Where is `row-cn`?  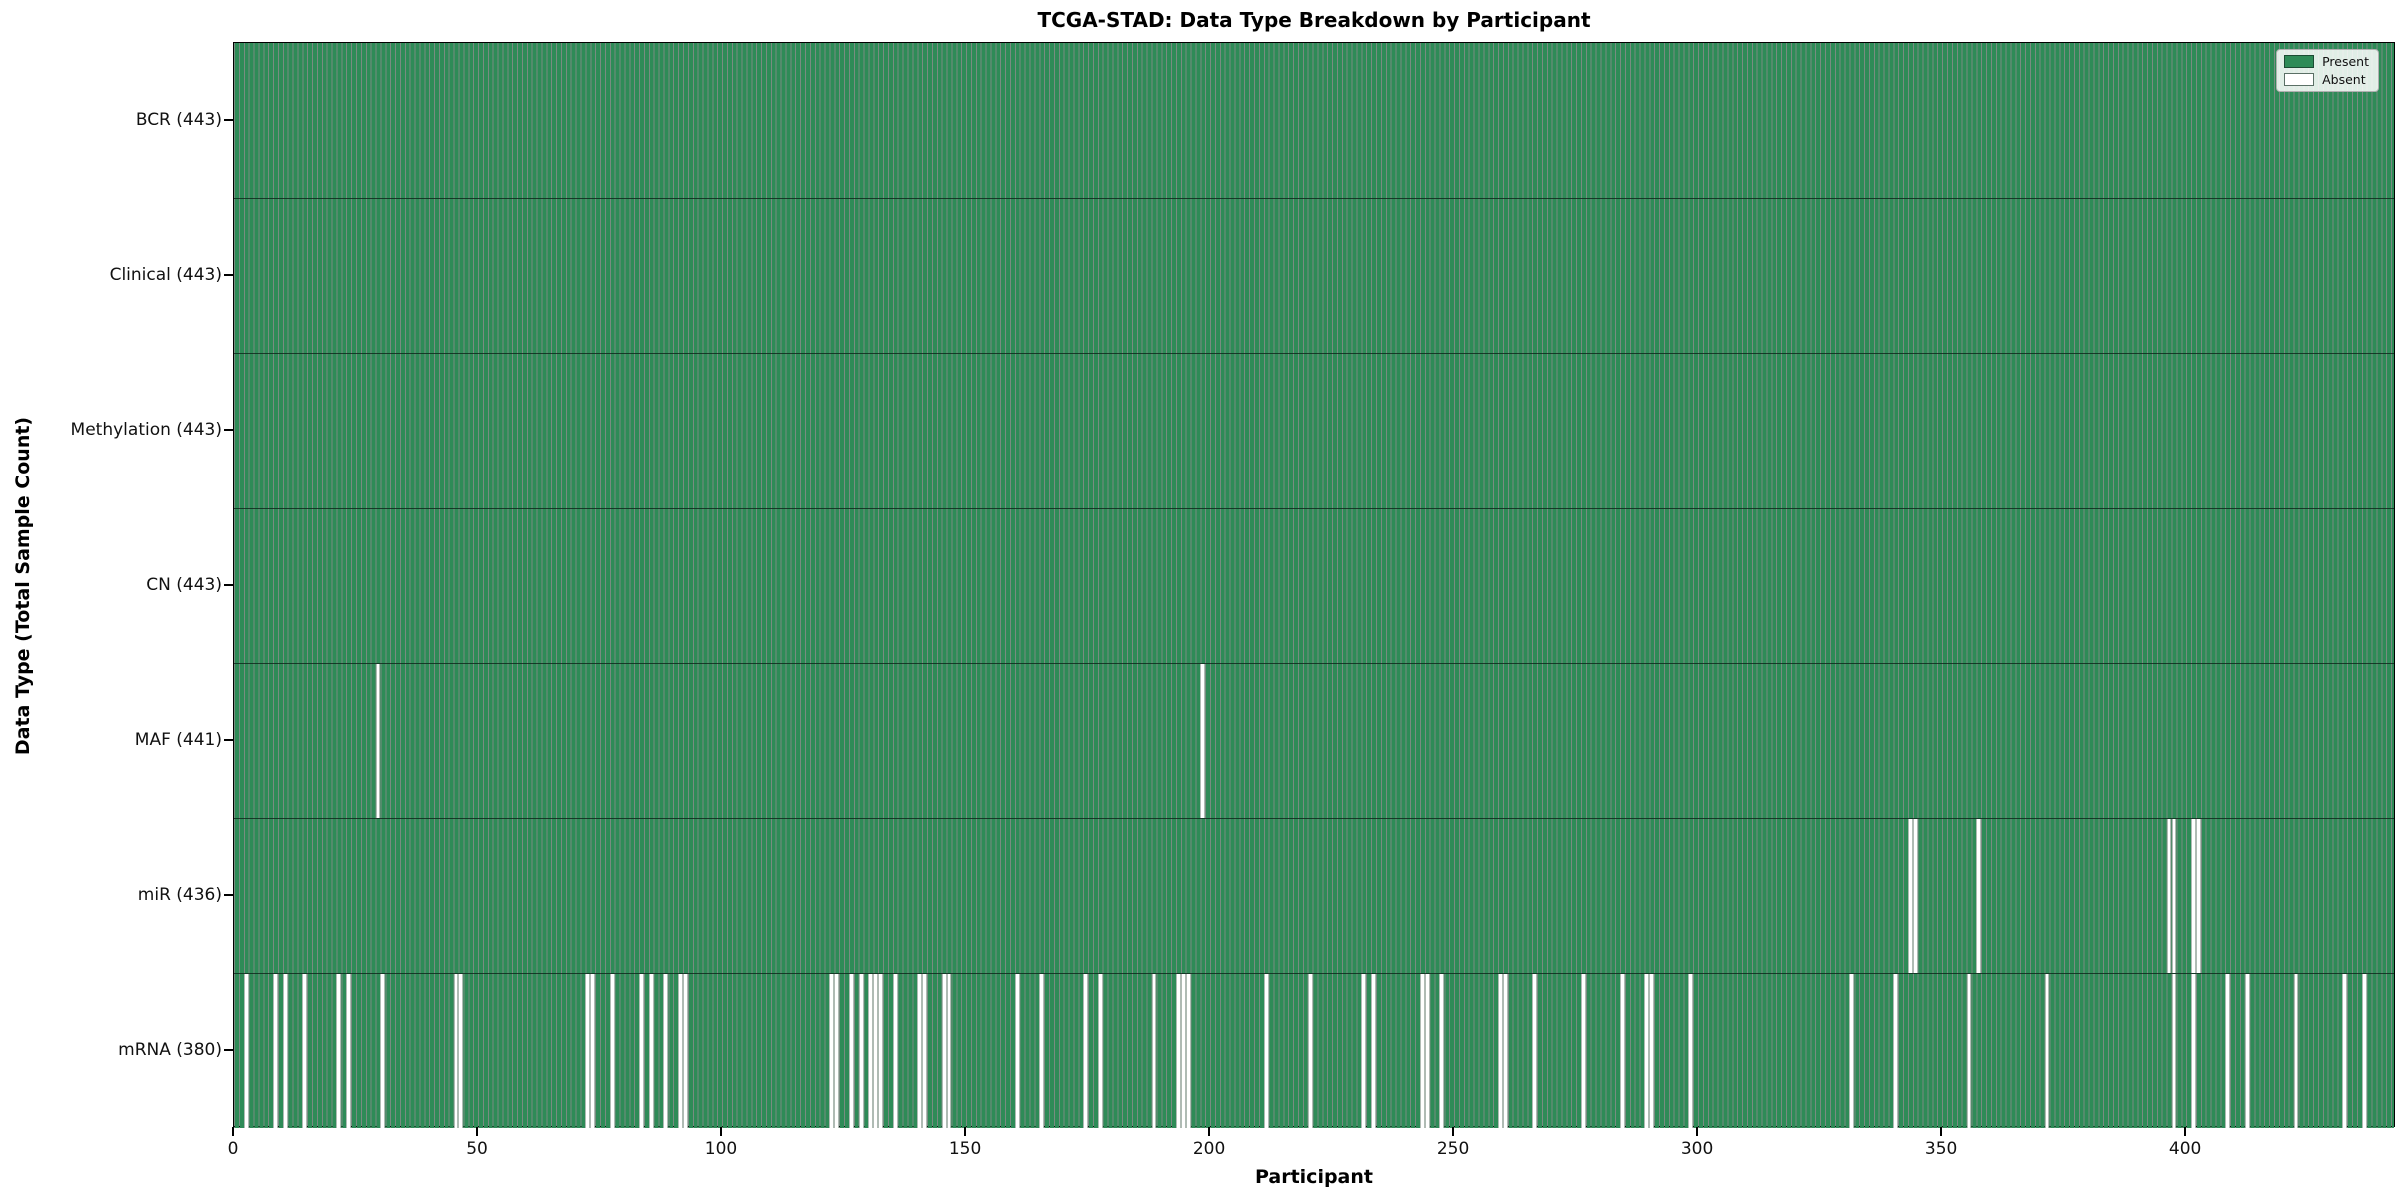 row-cn is located at coordinates (1314, 585).